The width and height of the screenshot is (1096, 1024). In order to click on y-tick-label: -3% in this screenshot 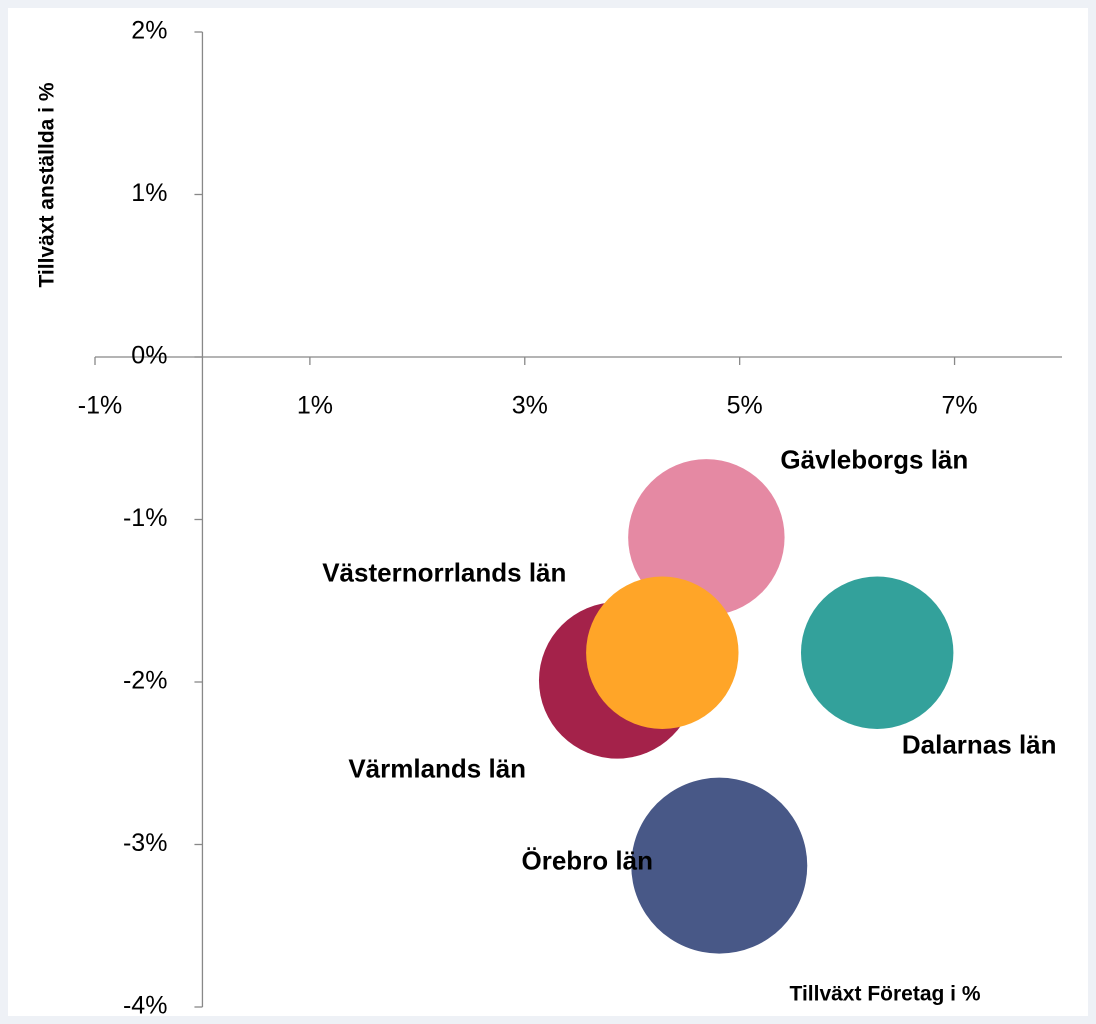, I will do `click(145, 843)`.